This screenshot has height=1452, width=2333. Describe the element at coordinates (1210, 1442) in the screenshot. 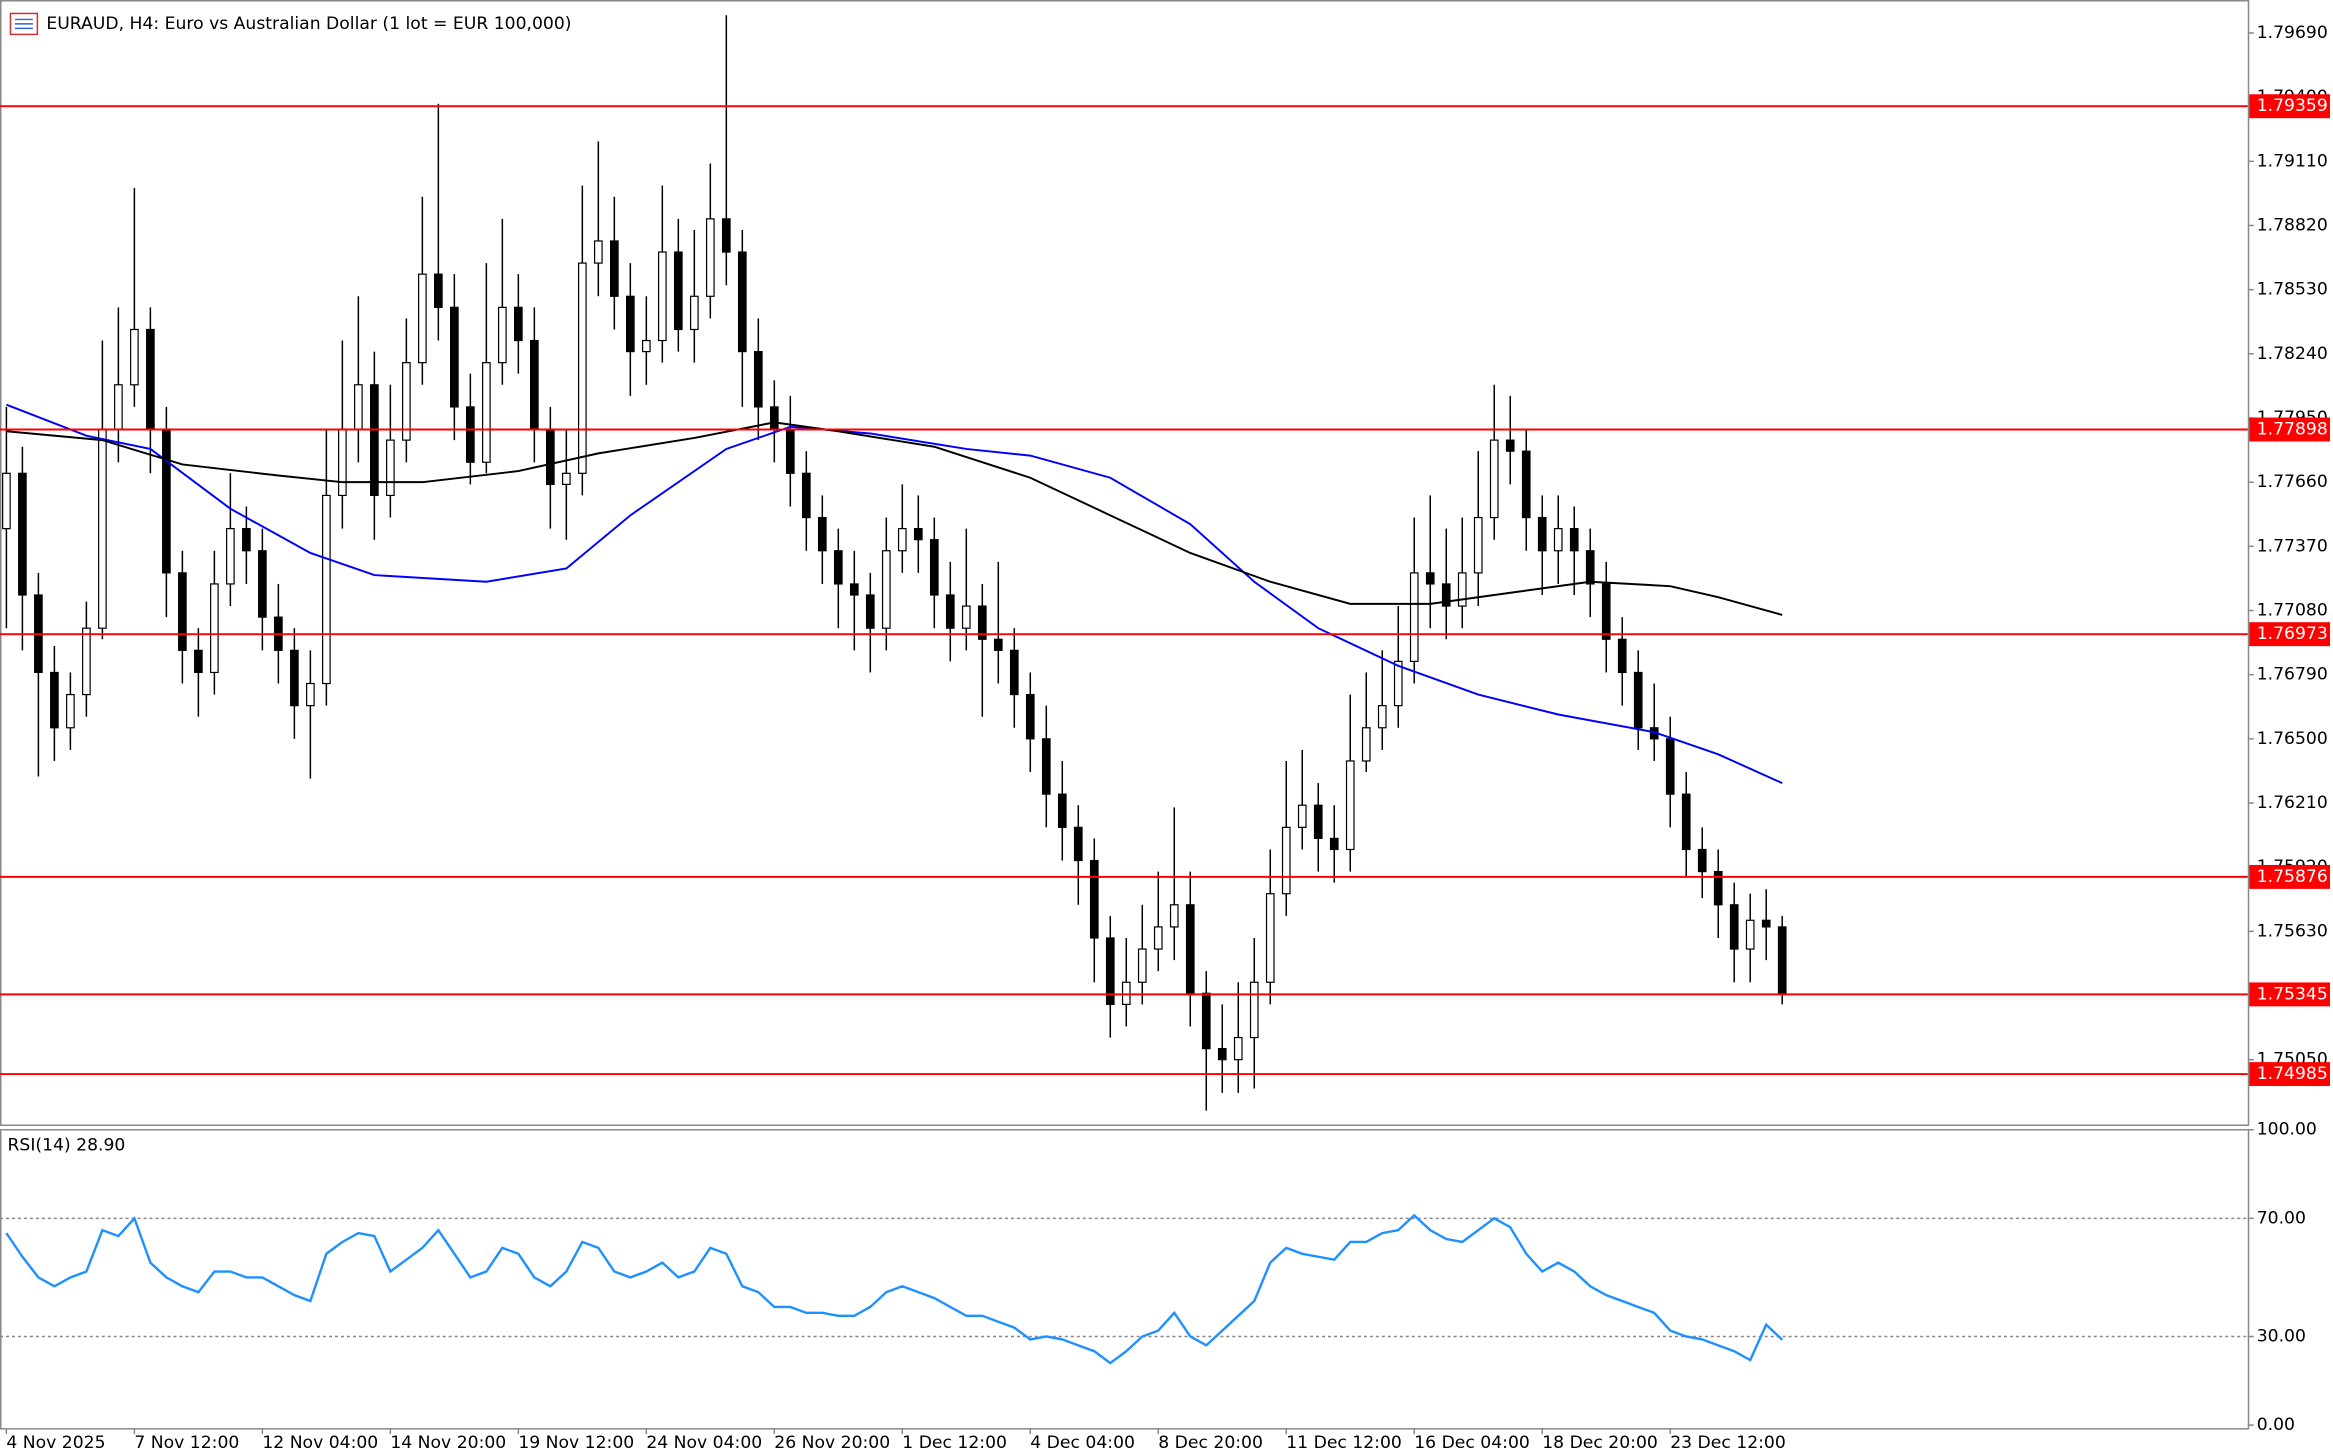

I see `x-tick-label: 8 Dec 20:00` at that location.